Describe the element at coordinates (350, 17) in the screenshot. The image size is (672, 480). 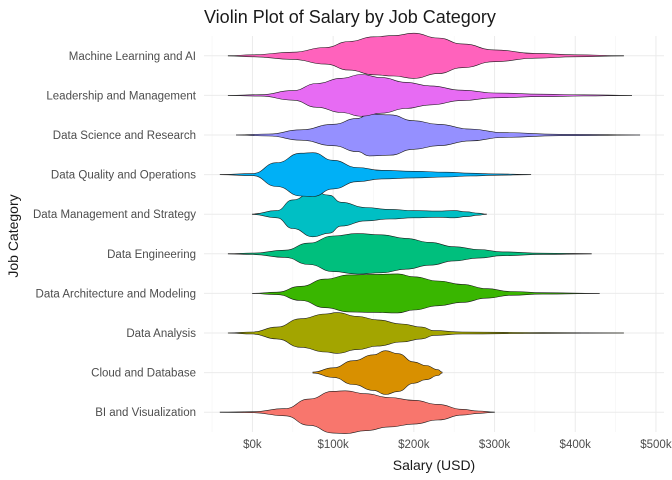
I see `chart-title: Violin Plot of Salary by Job Category` at that location.